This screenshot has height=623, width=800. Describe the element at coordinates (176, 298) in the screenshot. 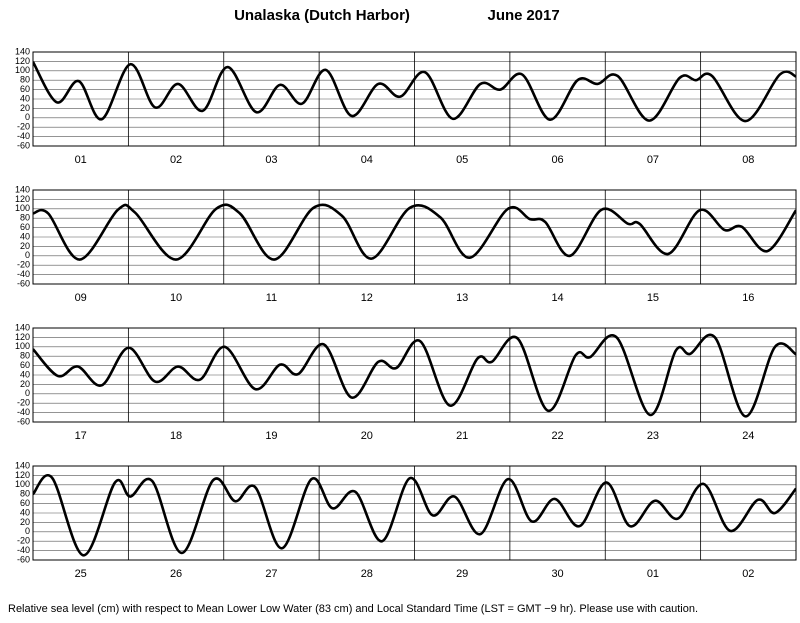

I see `day-label: 10` at that location.